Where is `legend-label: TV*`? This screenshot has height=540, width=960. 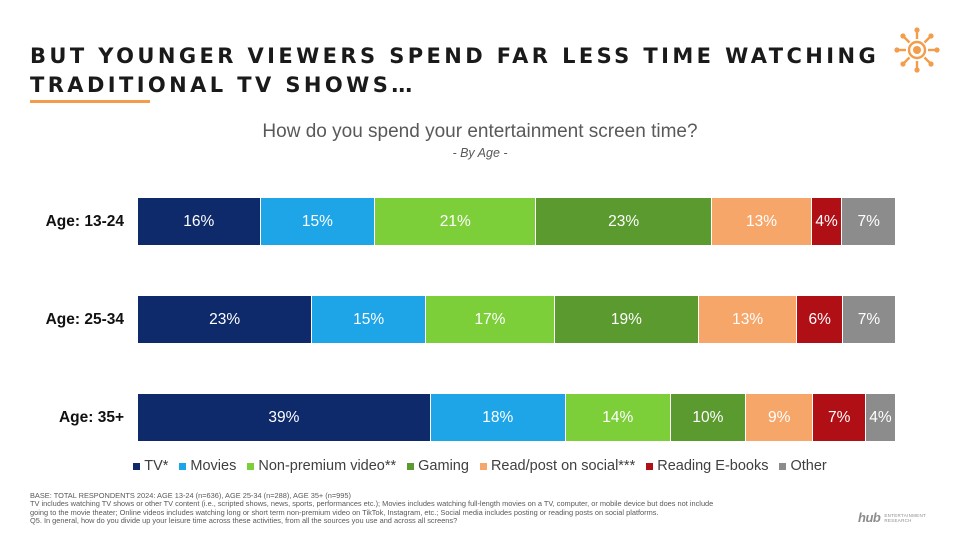 legend-label: TV* is located at coordinates (156, 466).